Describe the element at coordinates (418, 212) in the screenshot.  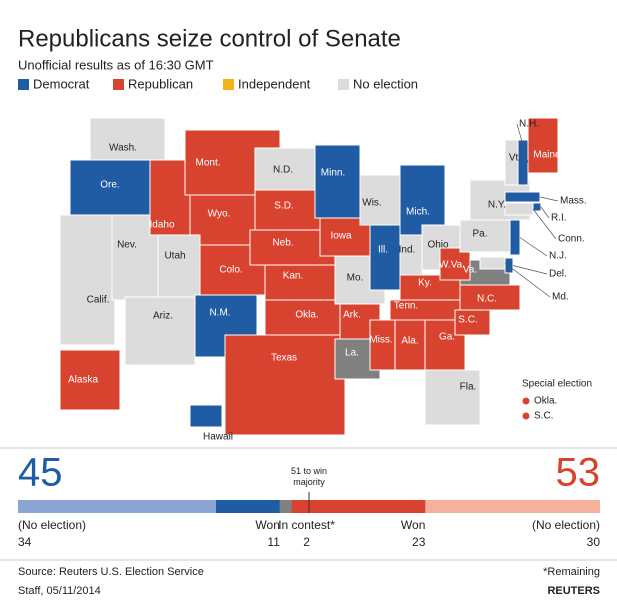
I see `state-label: Mich.` at that location.